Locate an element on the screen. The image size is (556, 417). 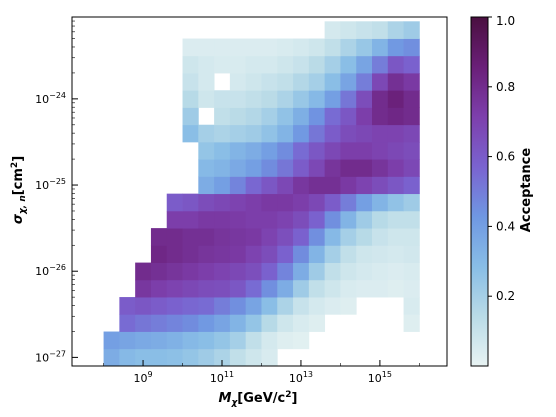
colorbar-tick-label: 0.6 is located at coordinates (505, 157).